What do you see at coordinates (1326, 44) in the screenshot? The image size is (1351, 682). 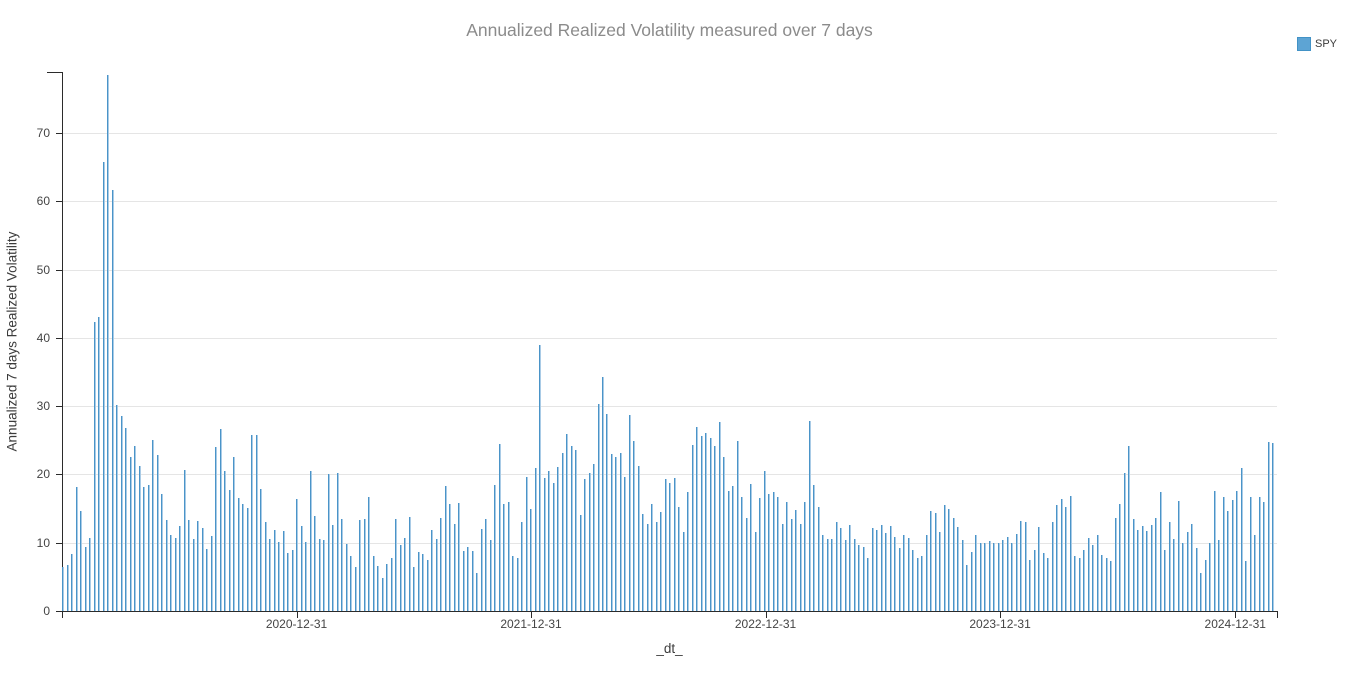 I see `legend-series-label: SPY` at bounding box center [1326, 44].